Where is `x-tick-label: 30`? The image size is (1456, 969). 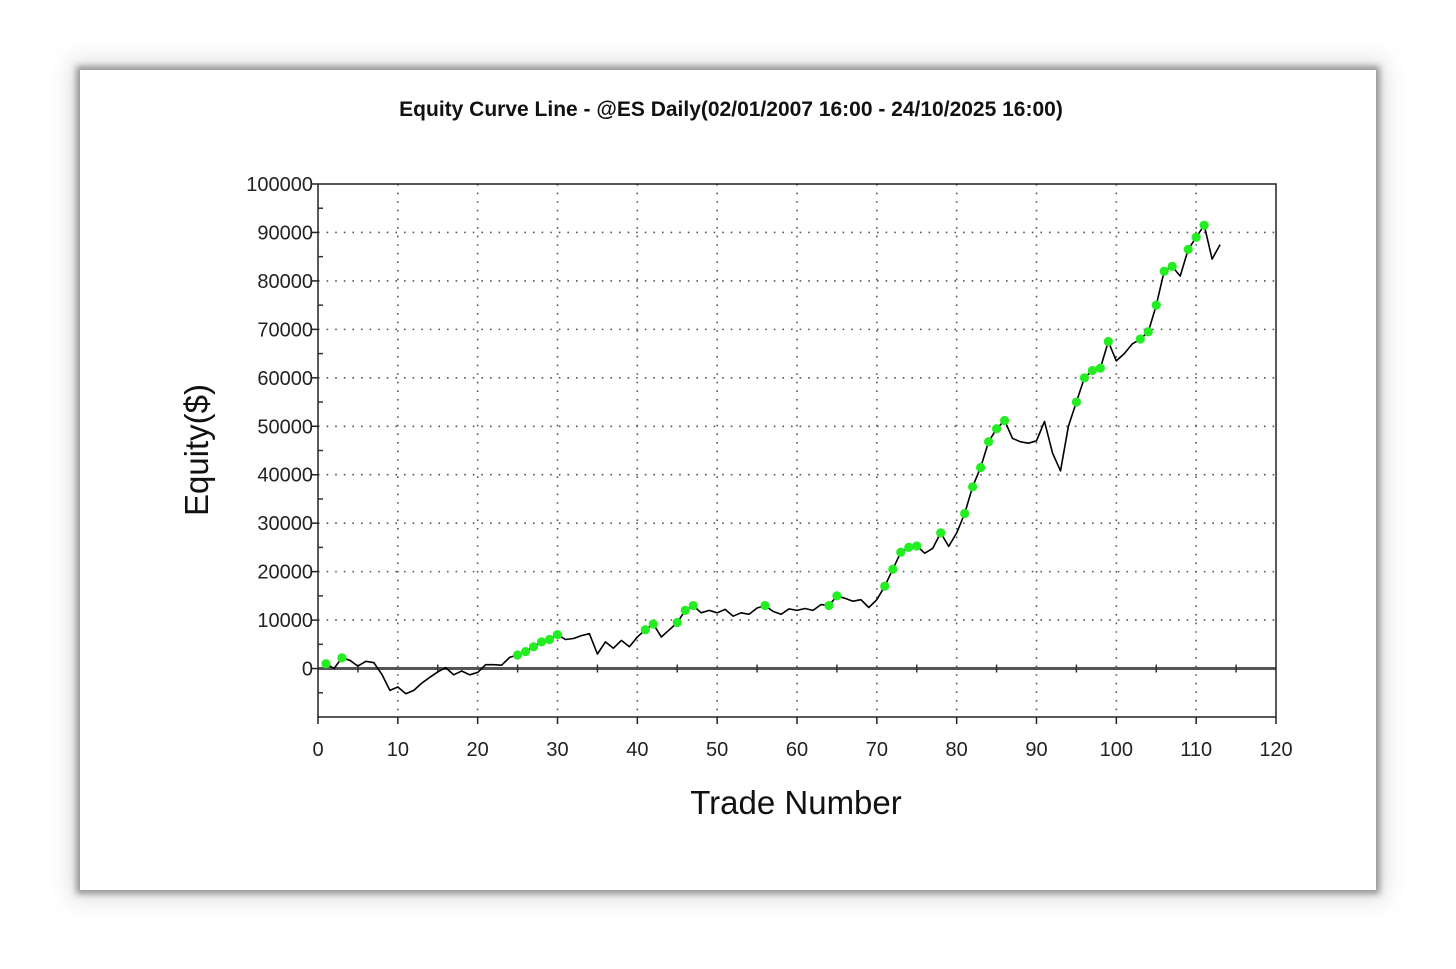 x-tick-label: 30 is located at coordinates (557, 750).